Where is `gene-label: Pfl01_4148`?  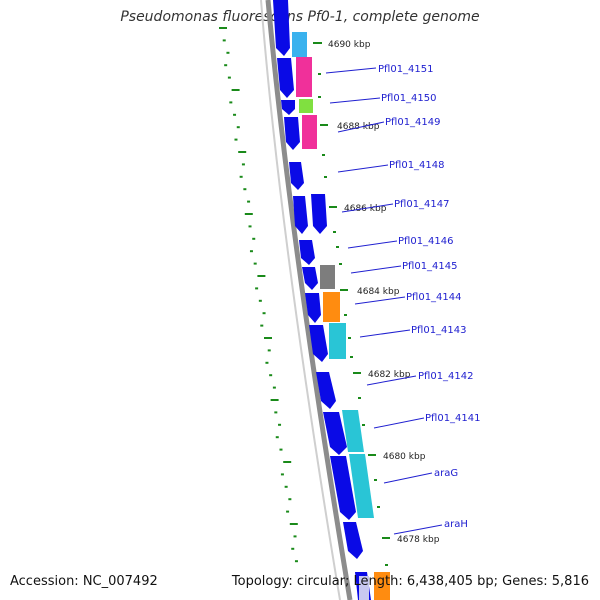
gene-label: Pfl01_4148 is located at coordinates (417, 165).